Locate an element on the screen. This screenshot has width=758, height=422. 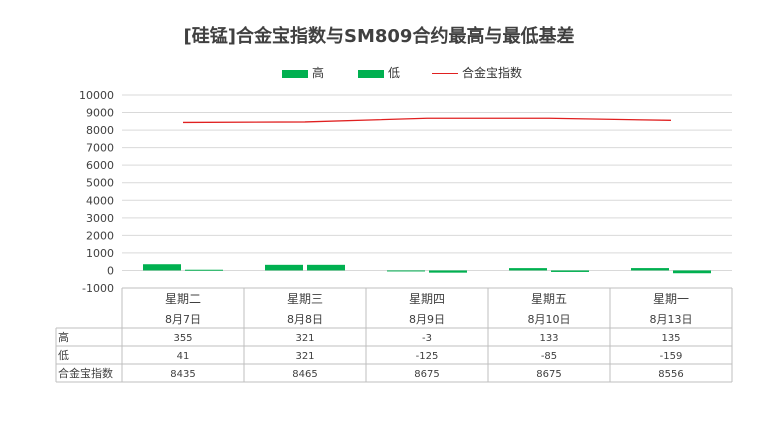
x-tick-date: 8月9日 is located at coordinates (427, 319).